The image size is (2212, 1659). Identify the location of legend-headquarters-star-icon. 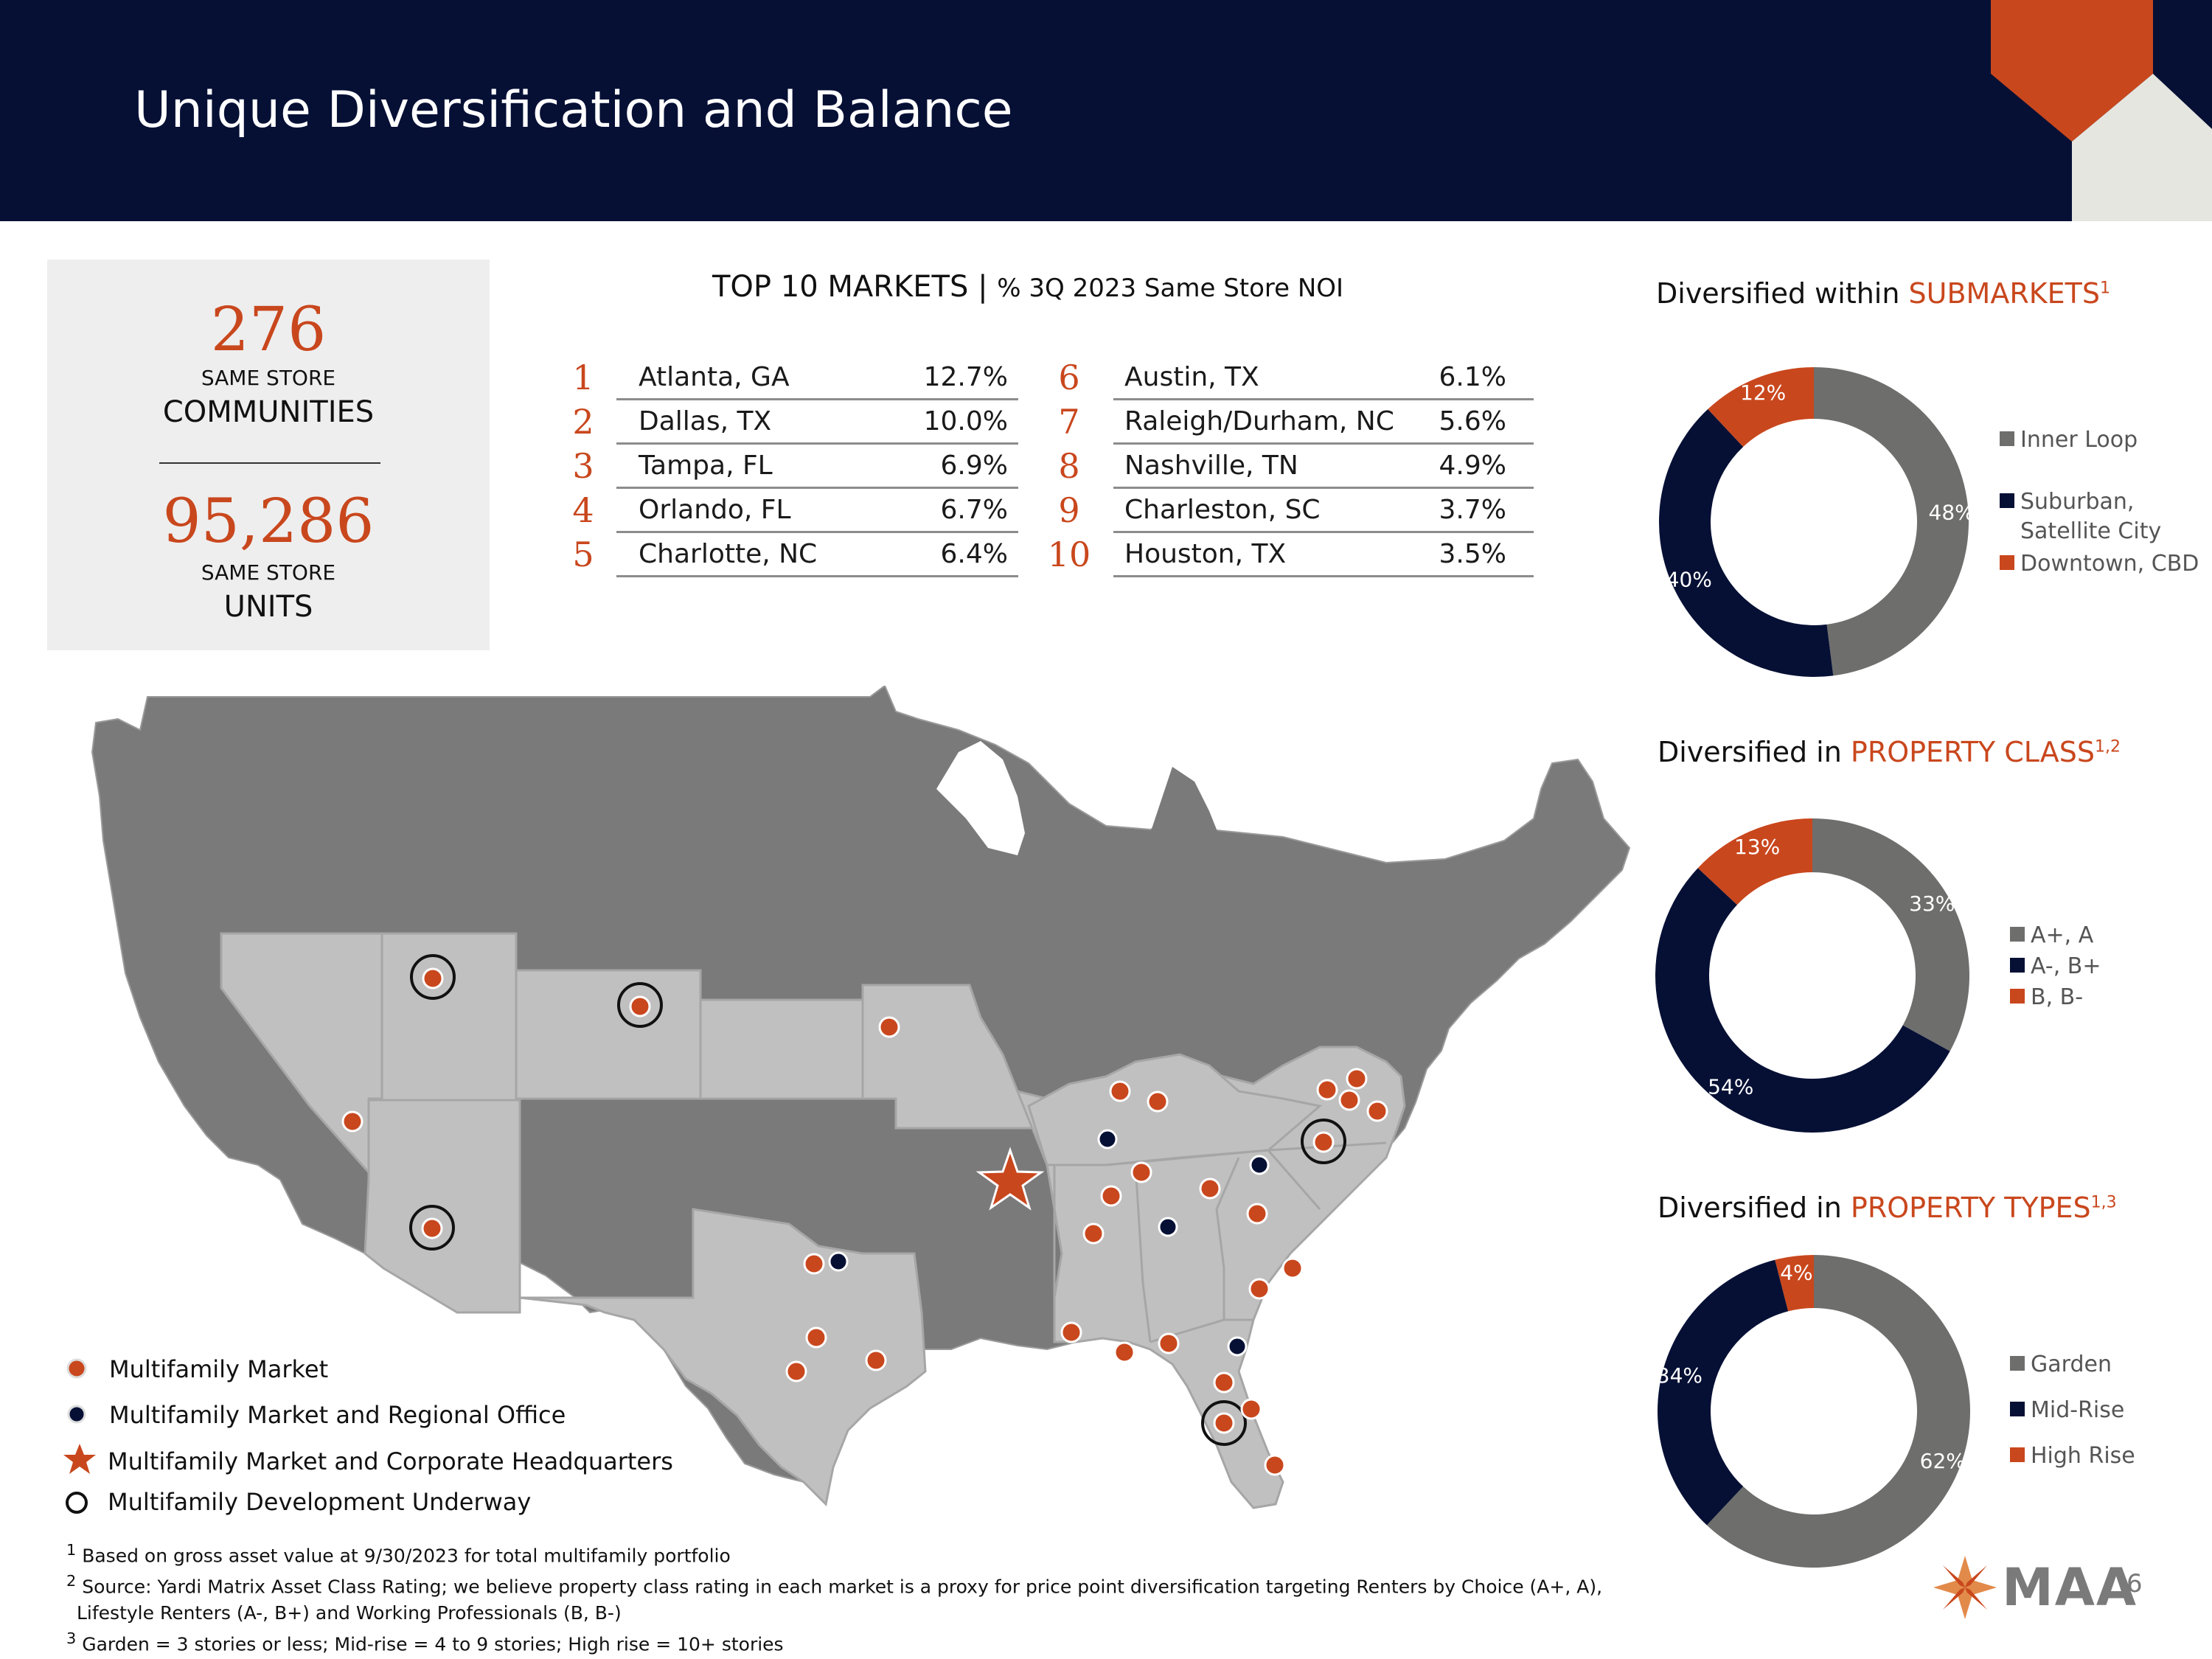
(79, 1459).